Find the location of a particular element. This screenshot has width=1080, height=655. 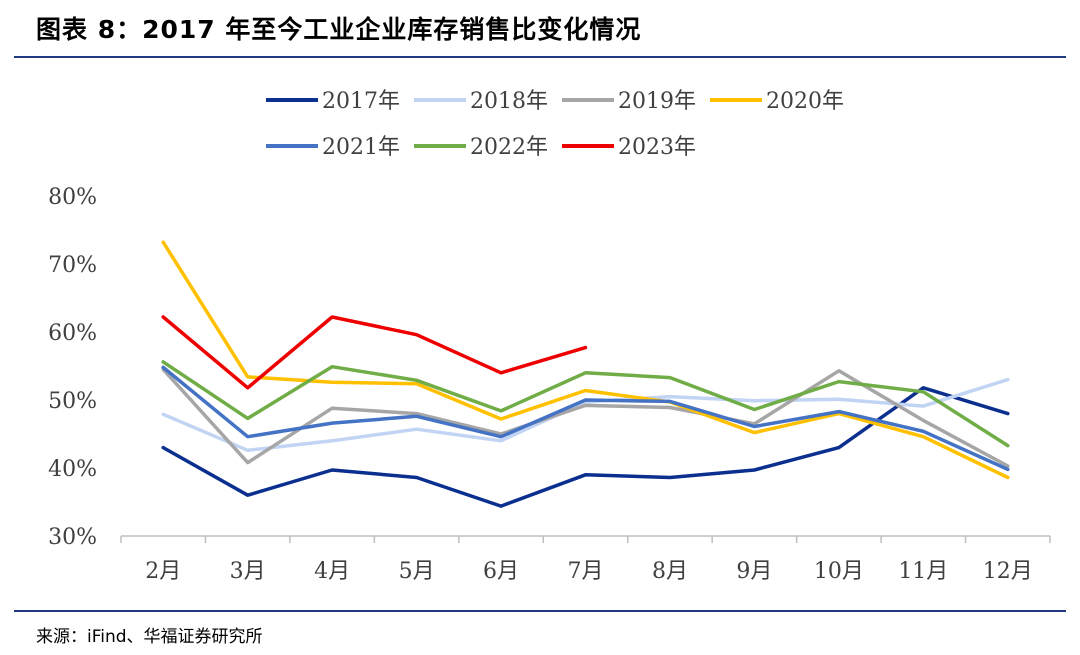

x-tick-label: 7月 is located at coordinates (586, 571).